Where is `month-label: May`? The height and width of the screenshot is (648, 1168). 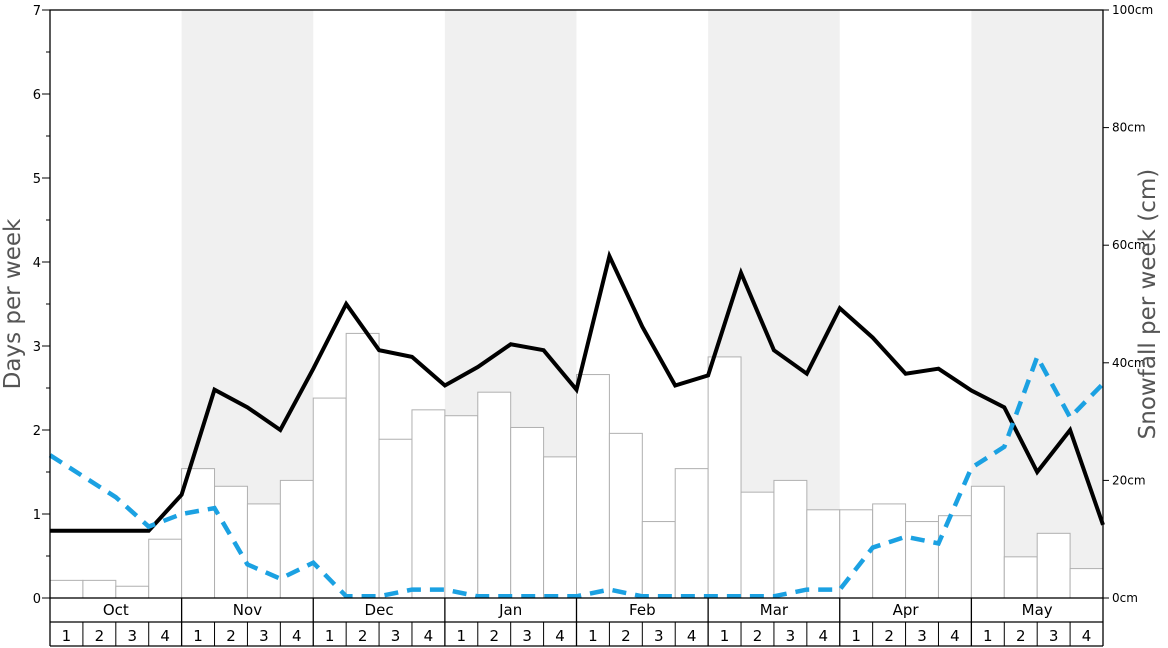 month-label: May is located at coordinates (1037, 610).